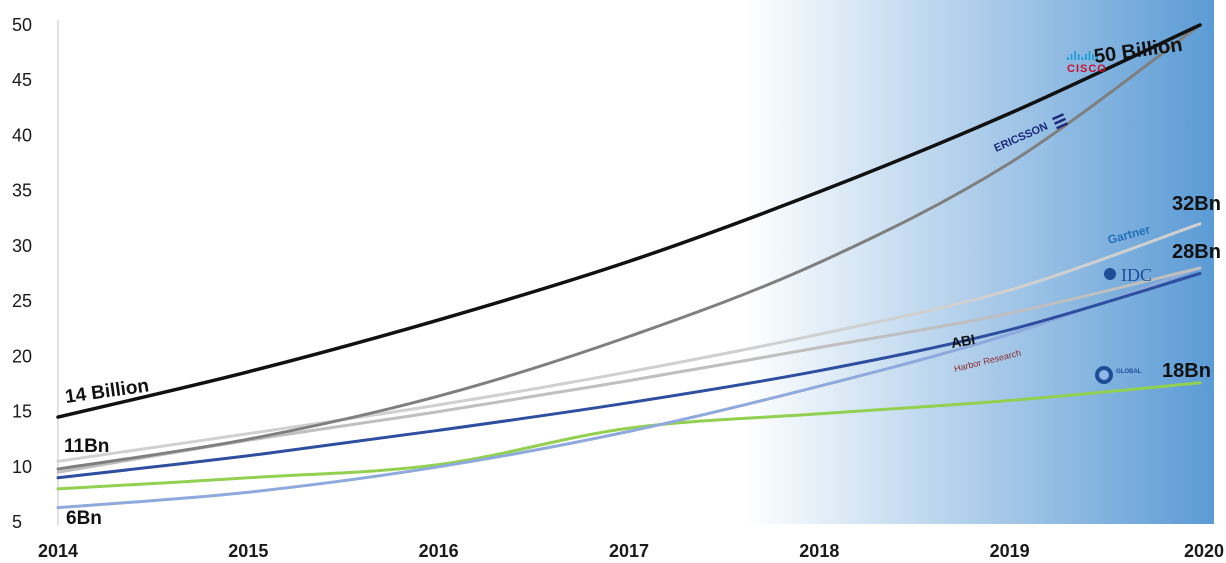 The height and width of the screenshot is (563, 1226). Describe the element at coordinates (248, 551) in the screenshot. I see `x-tick-label: 2015` at that location.